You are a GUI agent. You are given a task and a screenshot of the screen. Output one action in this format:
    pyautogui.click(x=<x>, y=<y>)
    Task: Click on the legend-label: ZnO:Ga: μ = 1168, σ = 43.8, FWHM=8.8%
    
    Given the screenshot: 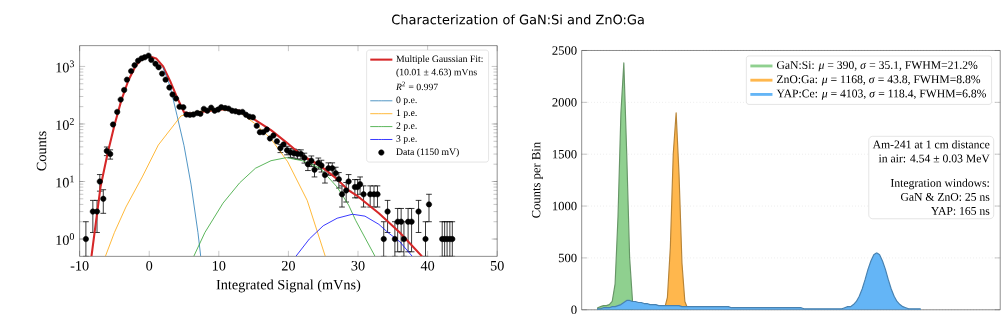 What is the action you would take?
    pyautogui.click(x=879, y=80)
    